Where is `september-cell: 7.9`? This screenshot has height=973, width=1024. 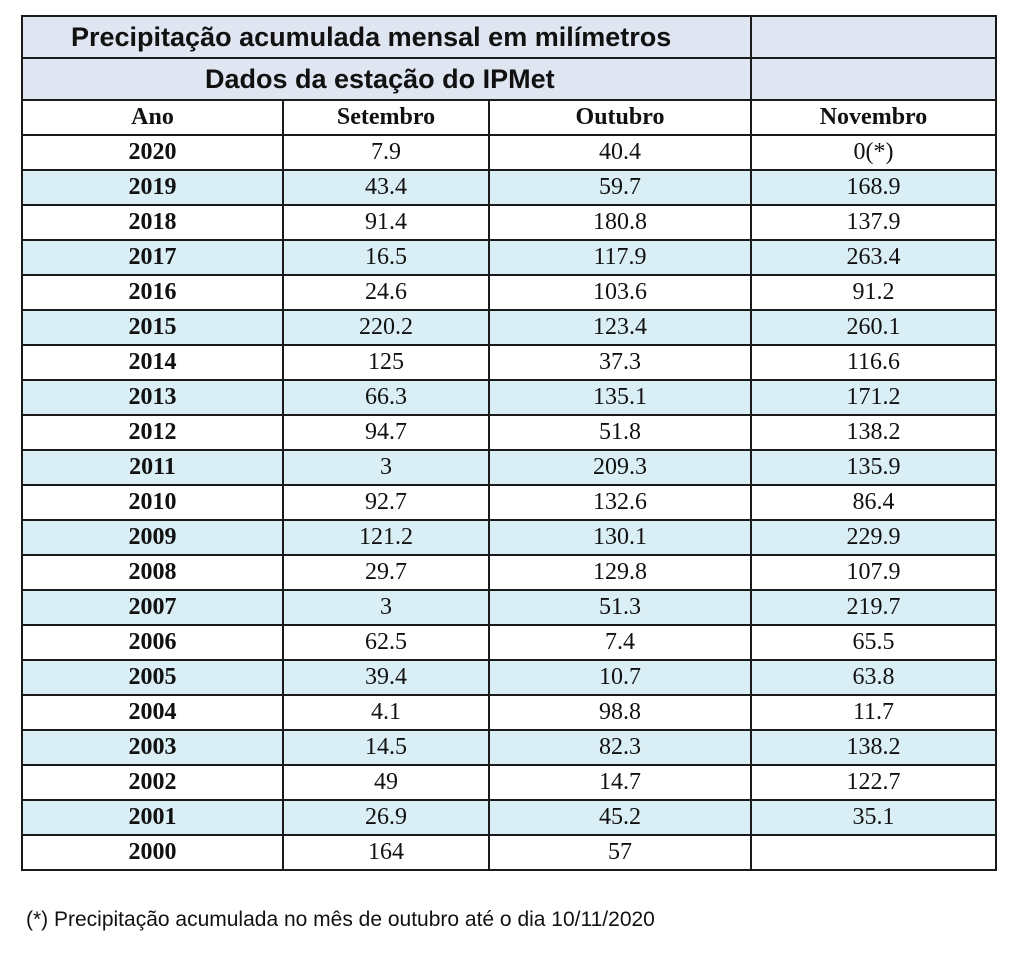 september-cell: 7.9 is located at coordinates (386, 152).